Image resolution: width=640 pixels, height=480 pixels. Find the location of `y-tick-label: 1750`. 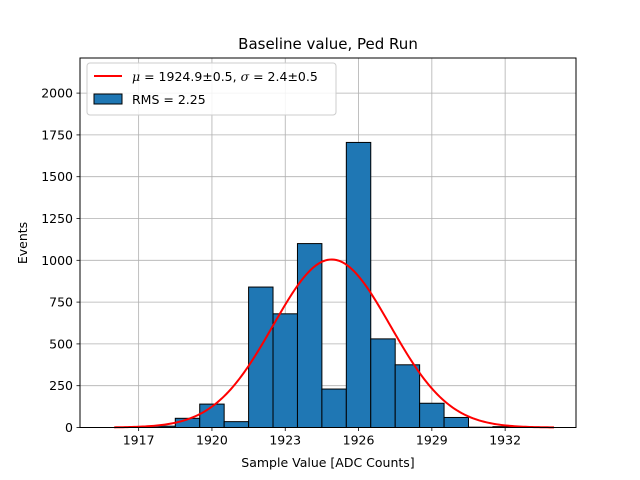

y-tick-label: 1750 is located at coordinates (57, 134).